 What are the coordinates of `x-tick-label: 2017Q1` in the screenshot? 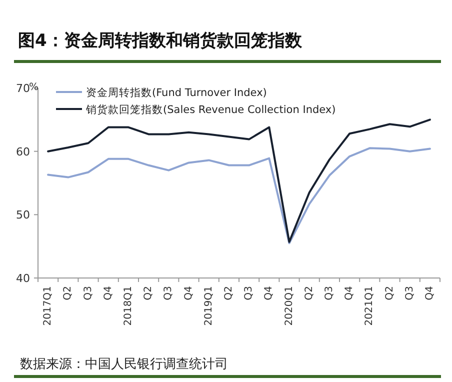 It's located at (48, 306).